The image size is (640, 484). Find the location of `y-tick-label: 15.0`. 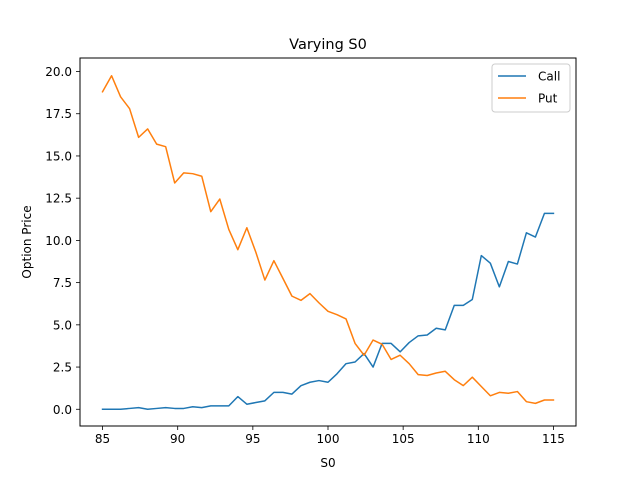

y-tick-label: 15.0 is located at coordinates (58, 156).